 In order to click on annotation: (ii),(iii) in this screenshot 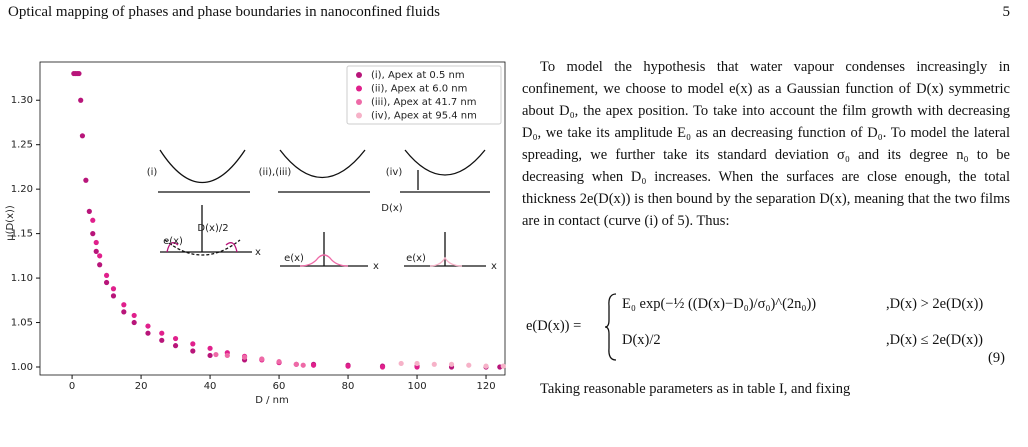, I will do `click(275, 172)`.